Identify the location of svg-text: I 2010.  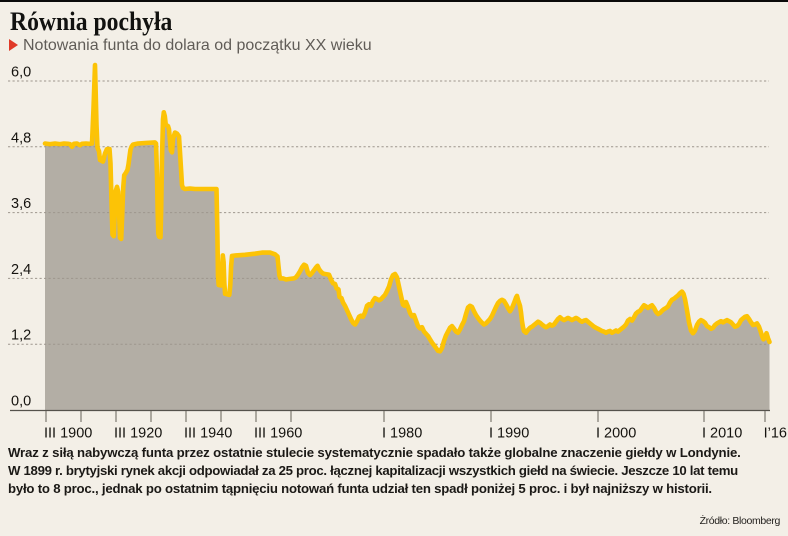
(722, 434).